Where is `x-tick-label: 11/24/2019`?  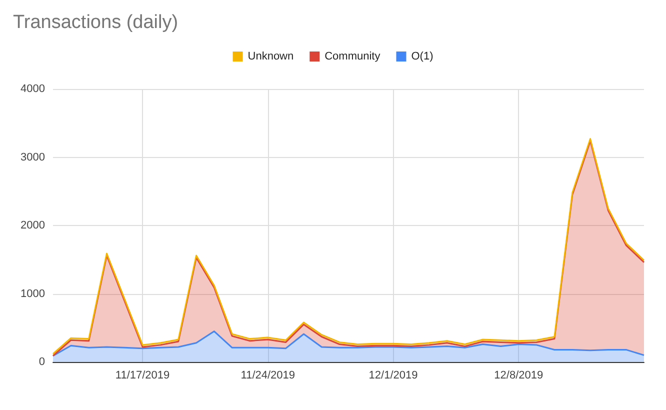 x-tick-label: 11/24/2019 is located at coordinates (268, 376).